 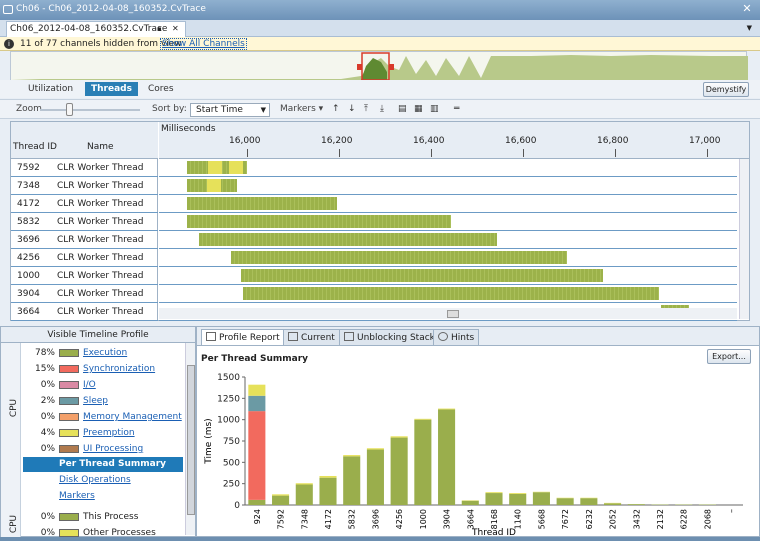 What do you see at coordinates (90, 110) in the screenshot?
I see `zoom-slider-track` at bounding box center [90, 110].